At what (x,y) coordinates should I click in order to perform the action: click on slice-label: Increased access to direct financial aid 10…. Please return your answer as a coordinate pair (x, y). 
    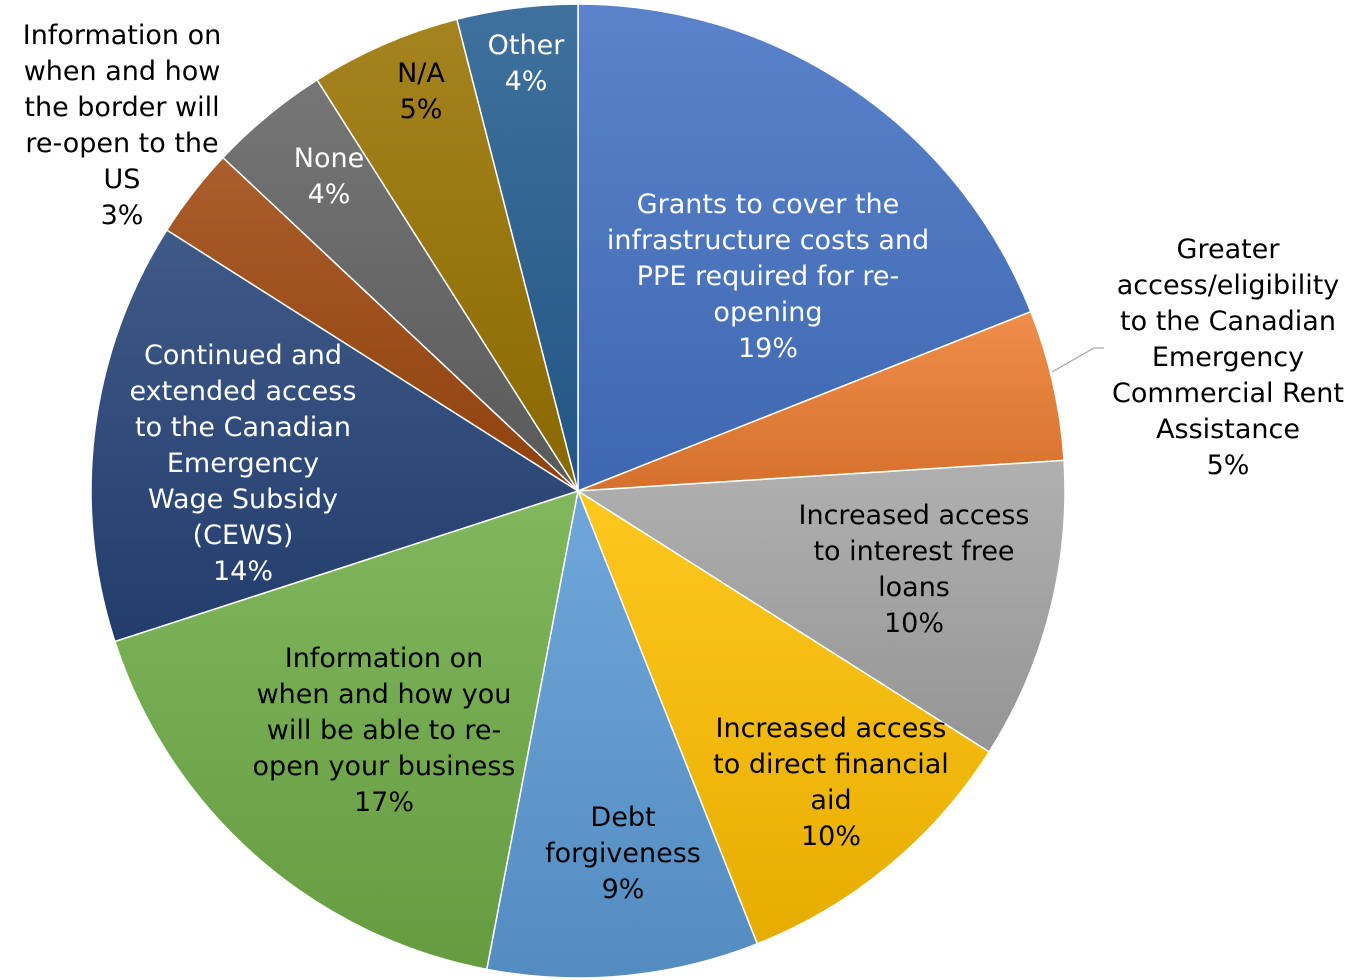
    Looking at the image, I should click on (831, 782).